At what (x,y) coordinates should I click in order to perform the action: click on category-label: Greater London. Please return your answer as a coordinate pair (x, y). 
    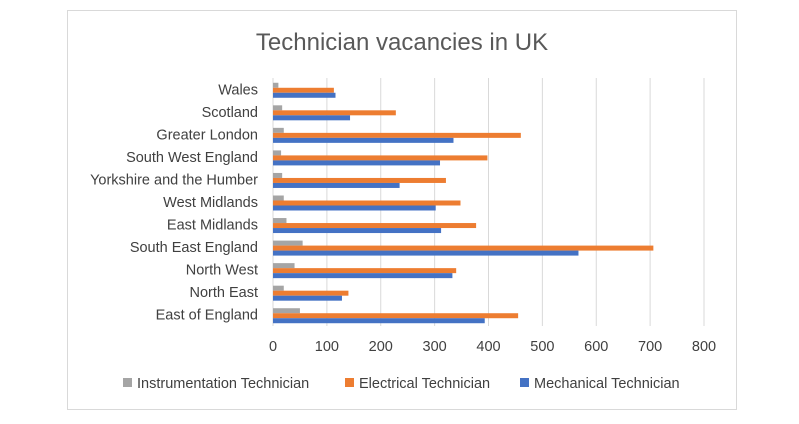
    Looking at the image, I should click on (207, 135).